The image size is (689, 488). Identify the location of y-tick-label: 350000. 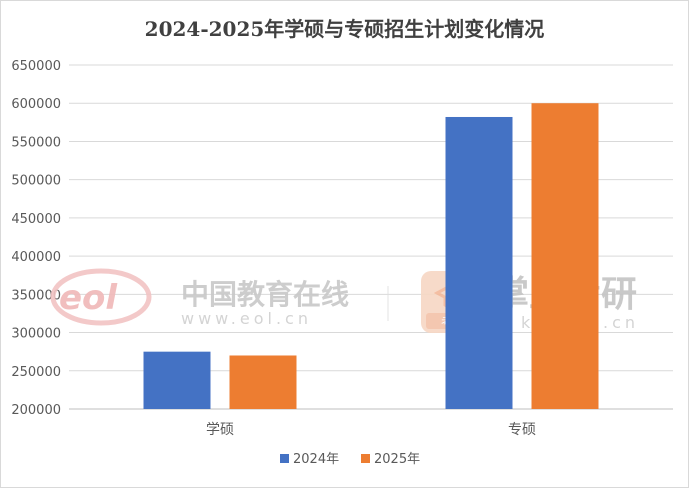
(36, 295).